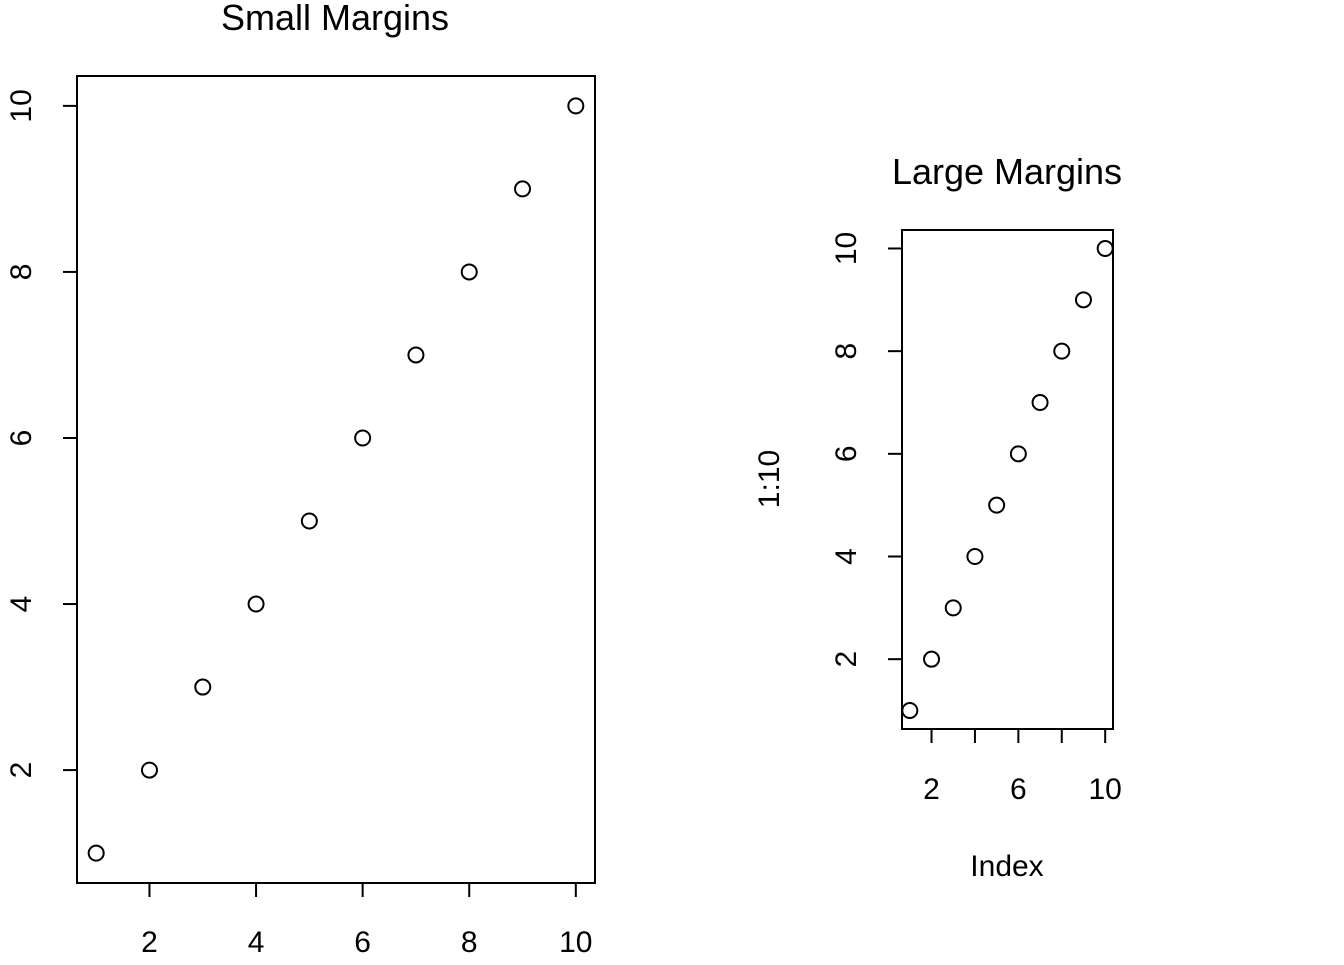  Describe the element at coordinates (846, 659) in the screenshot. I see `panel-large-margins-y-tick-label: 2` at that location.